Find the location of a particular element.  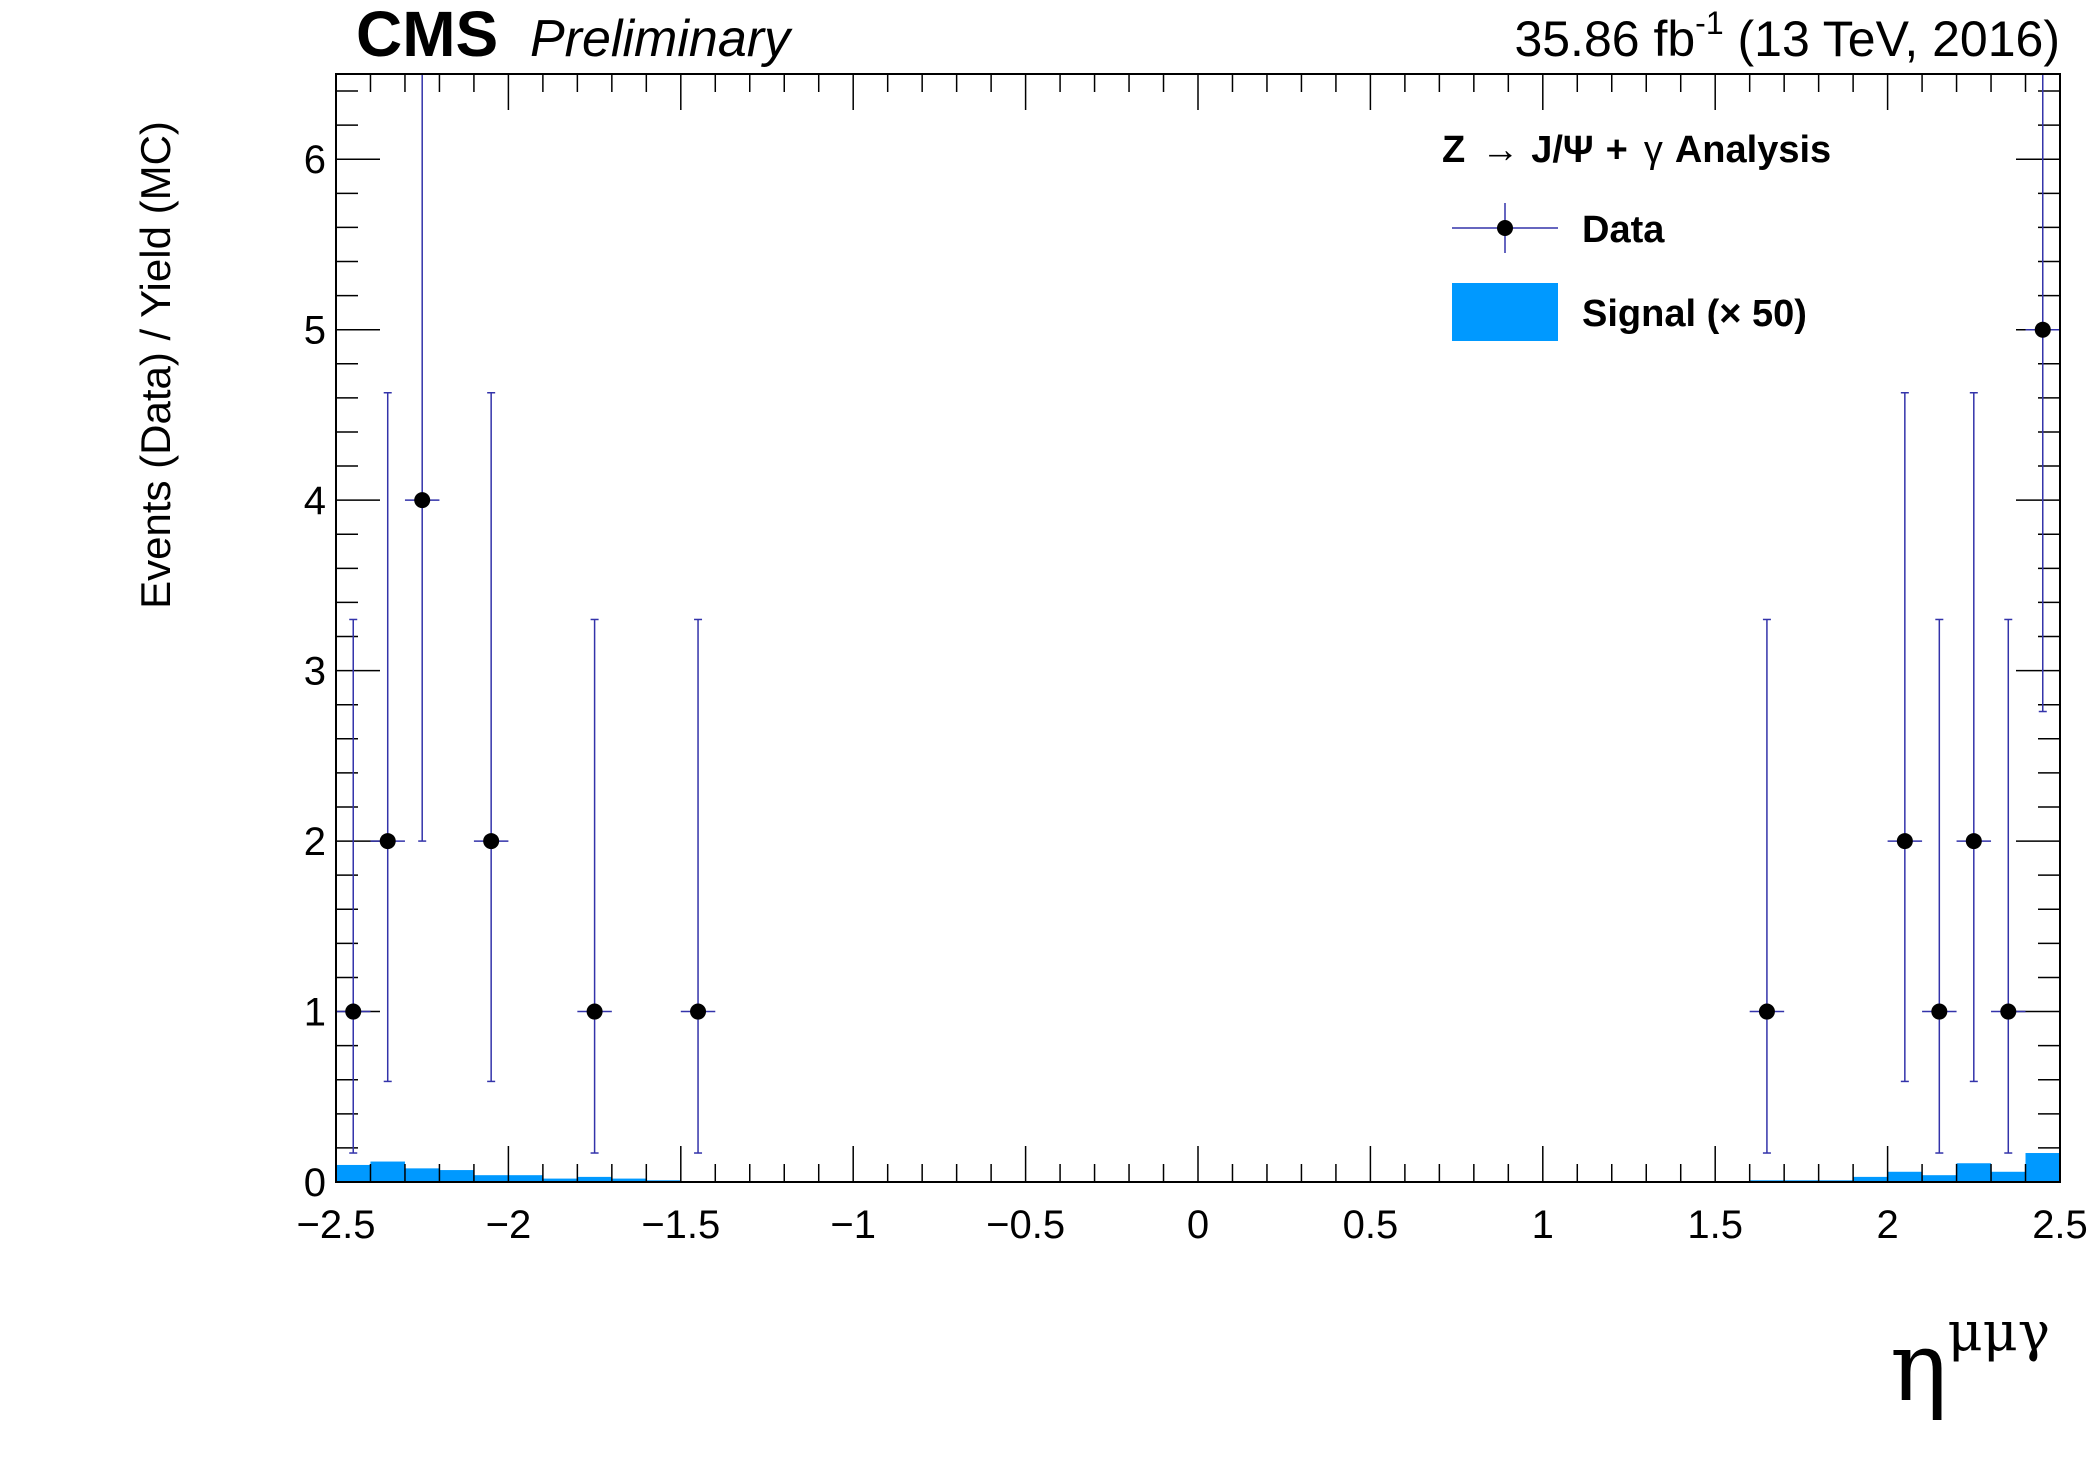

x-axis-superscript: μμγ is located at coordinates (1999, 1331).